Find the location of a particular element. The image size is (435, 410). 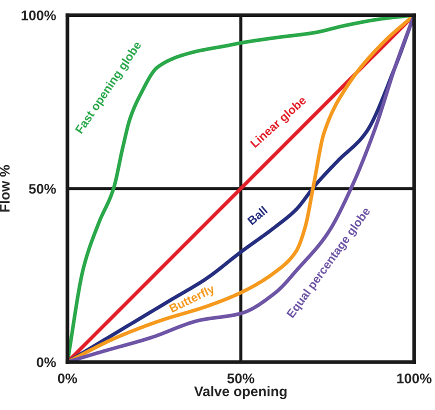

x-axis-title: Valve opening is located at coordinates (240, 393).